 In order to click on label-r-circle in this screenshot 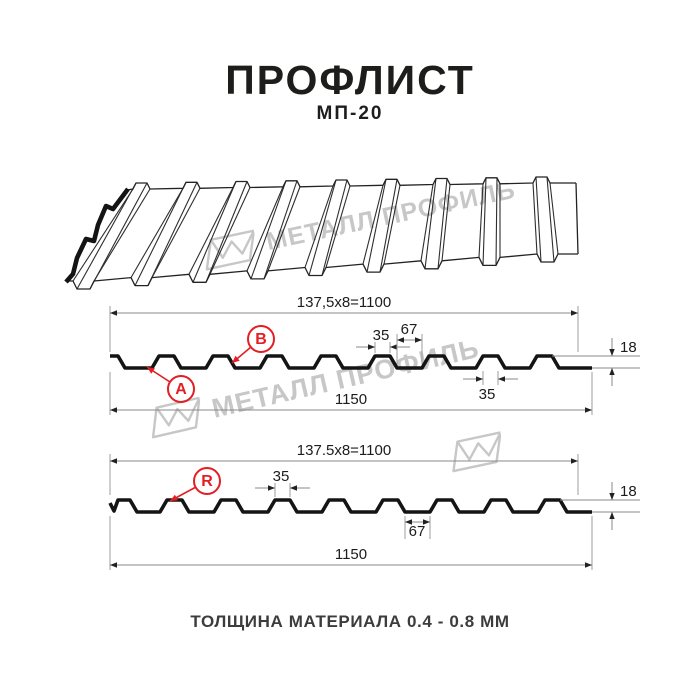, I will do `click(207, 481)`.